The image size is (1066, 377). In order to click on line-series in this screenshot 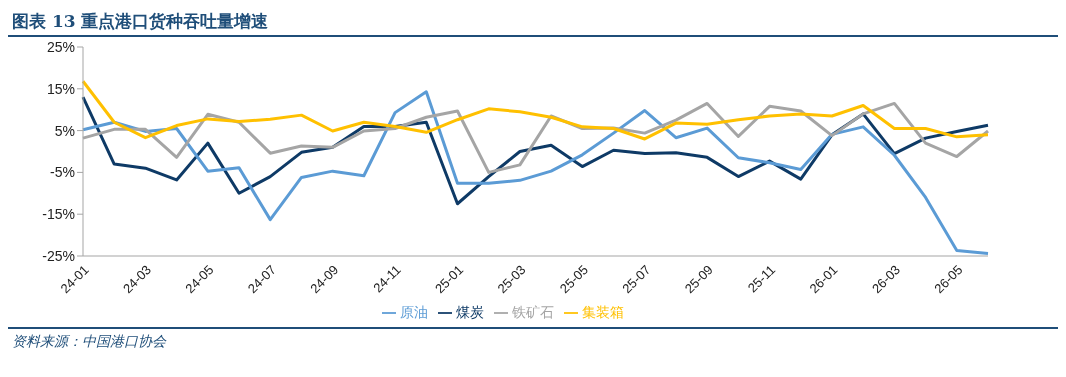, I will do `click(535, 110)`.